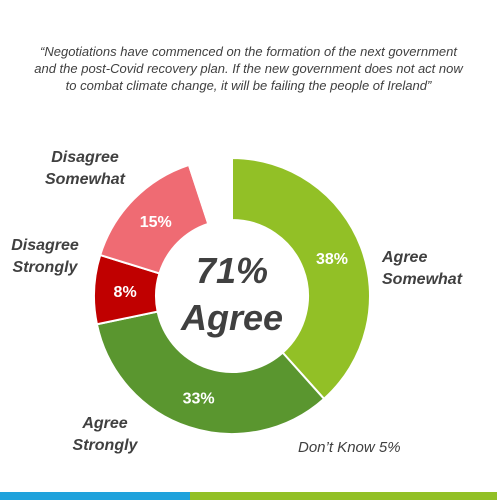  I want to click on bottom-bar-blue, so click(95, 496).